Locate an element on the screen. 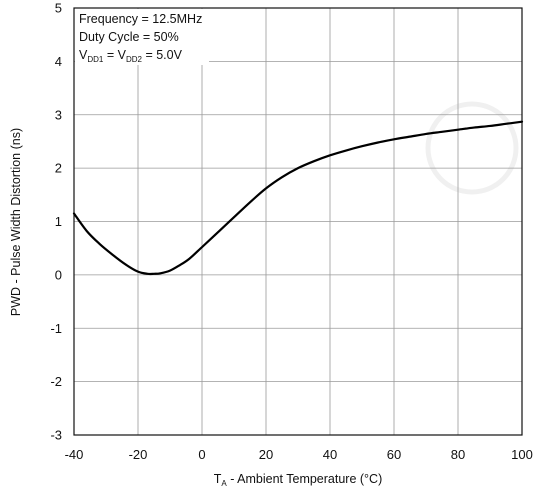 This screenshot has width=540, height=490. y-tick-label: 1 is located at coordinates (58, 221).